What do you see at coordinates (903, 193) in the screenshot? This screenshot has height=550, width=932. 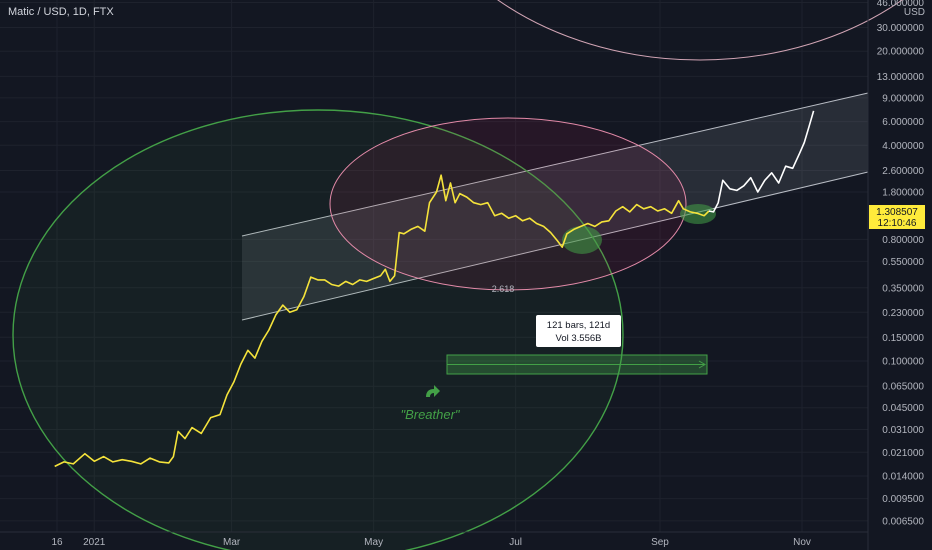 I see `y-tick-label: 1.800000` at bounding box center [903, 193].